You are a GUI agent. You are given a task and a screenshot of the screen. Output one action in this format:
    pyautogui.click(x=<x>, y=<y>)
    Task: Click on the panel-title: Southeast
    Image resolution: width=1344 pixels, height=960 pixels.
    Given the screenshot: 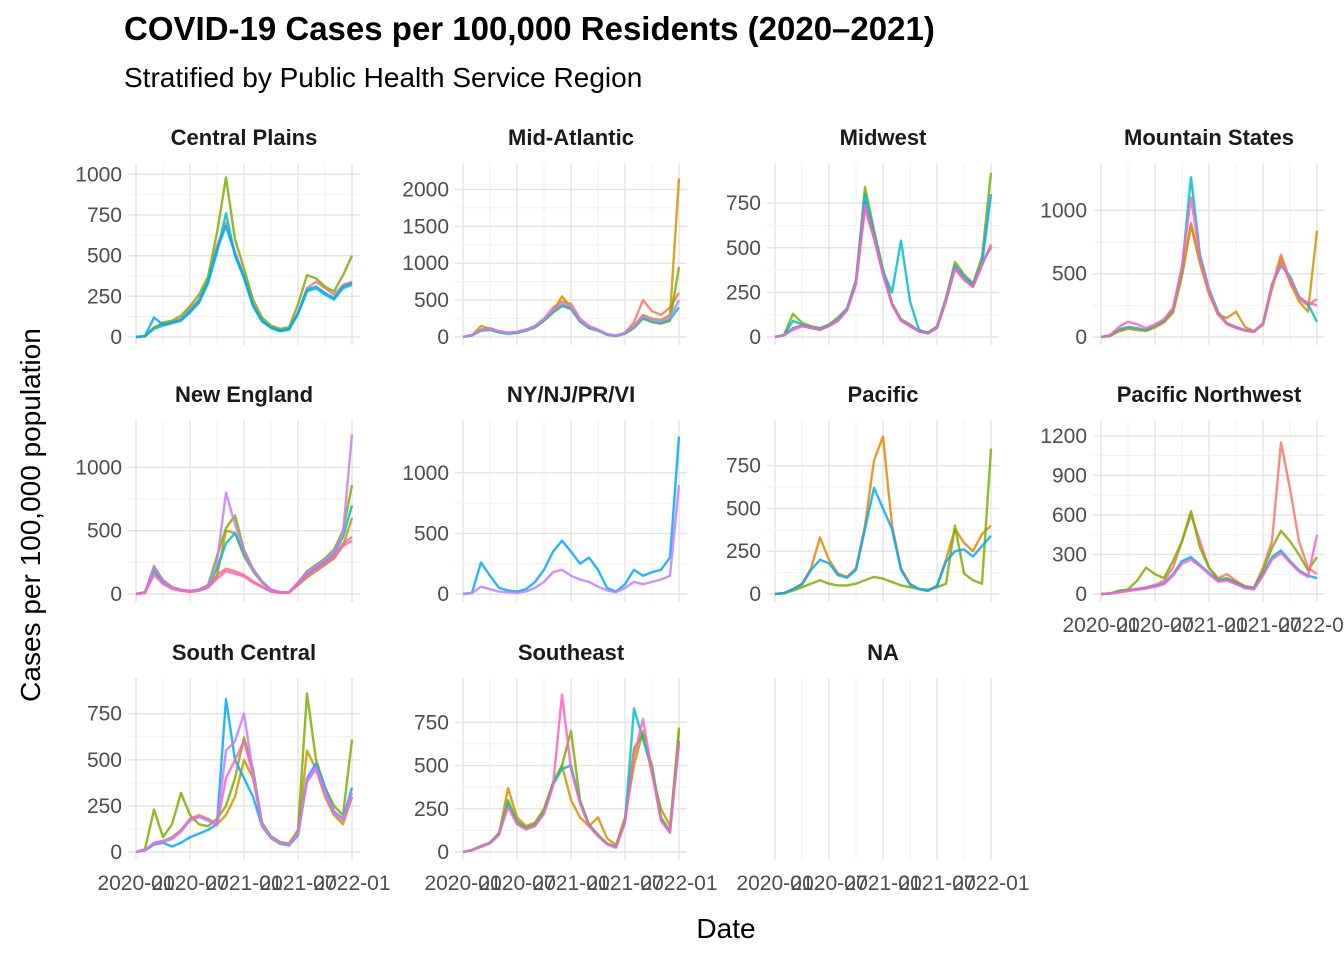 What is the action you would take?
    pyautogui.click(x=571, y=652)
    